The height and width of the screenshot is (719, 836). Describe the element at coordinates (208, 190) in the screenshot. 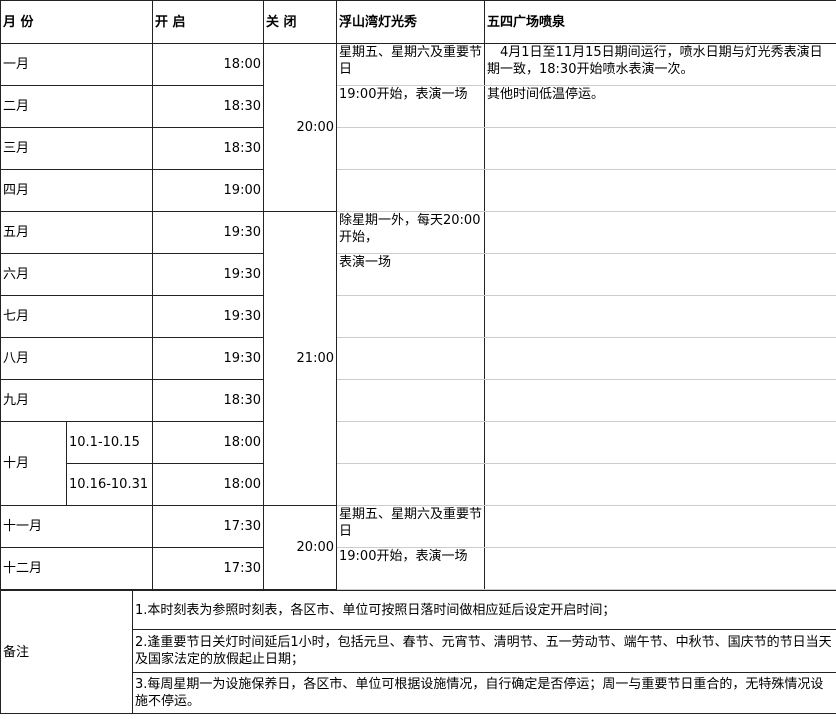

I see `open-time: 19:00` at that location.